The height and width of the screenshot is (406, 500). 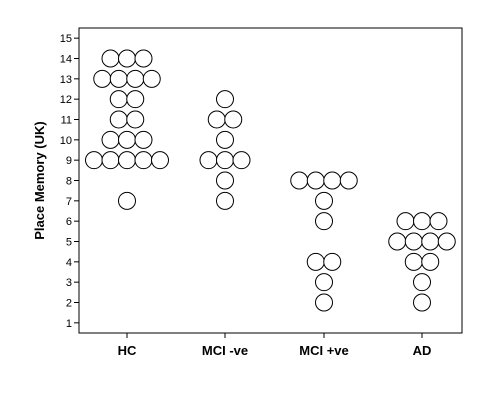 I want to click on x-category-label: MCI +ve, so click(x=324, y=350).